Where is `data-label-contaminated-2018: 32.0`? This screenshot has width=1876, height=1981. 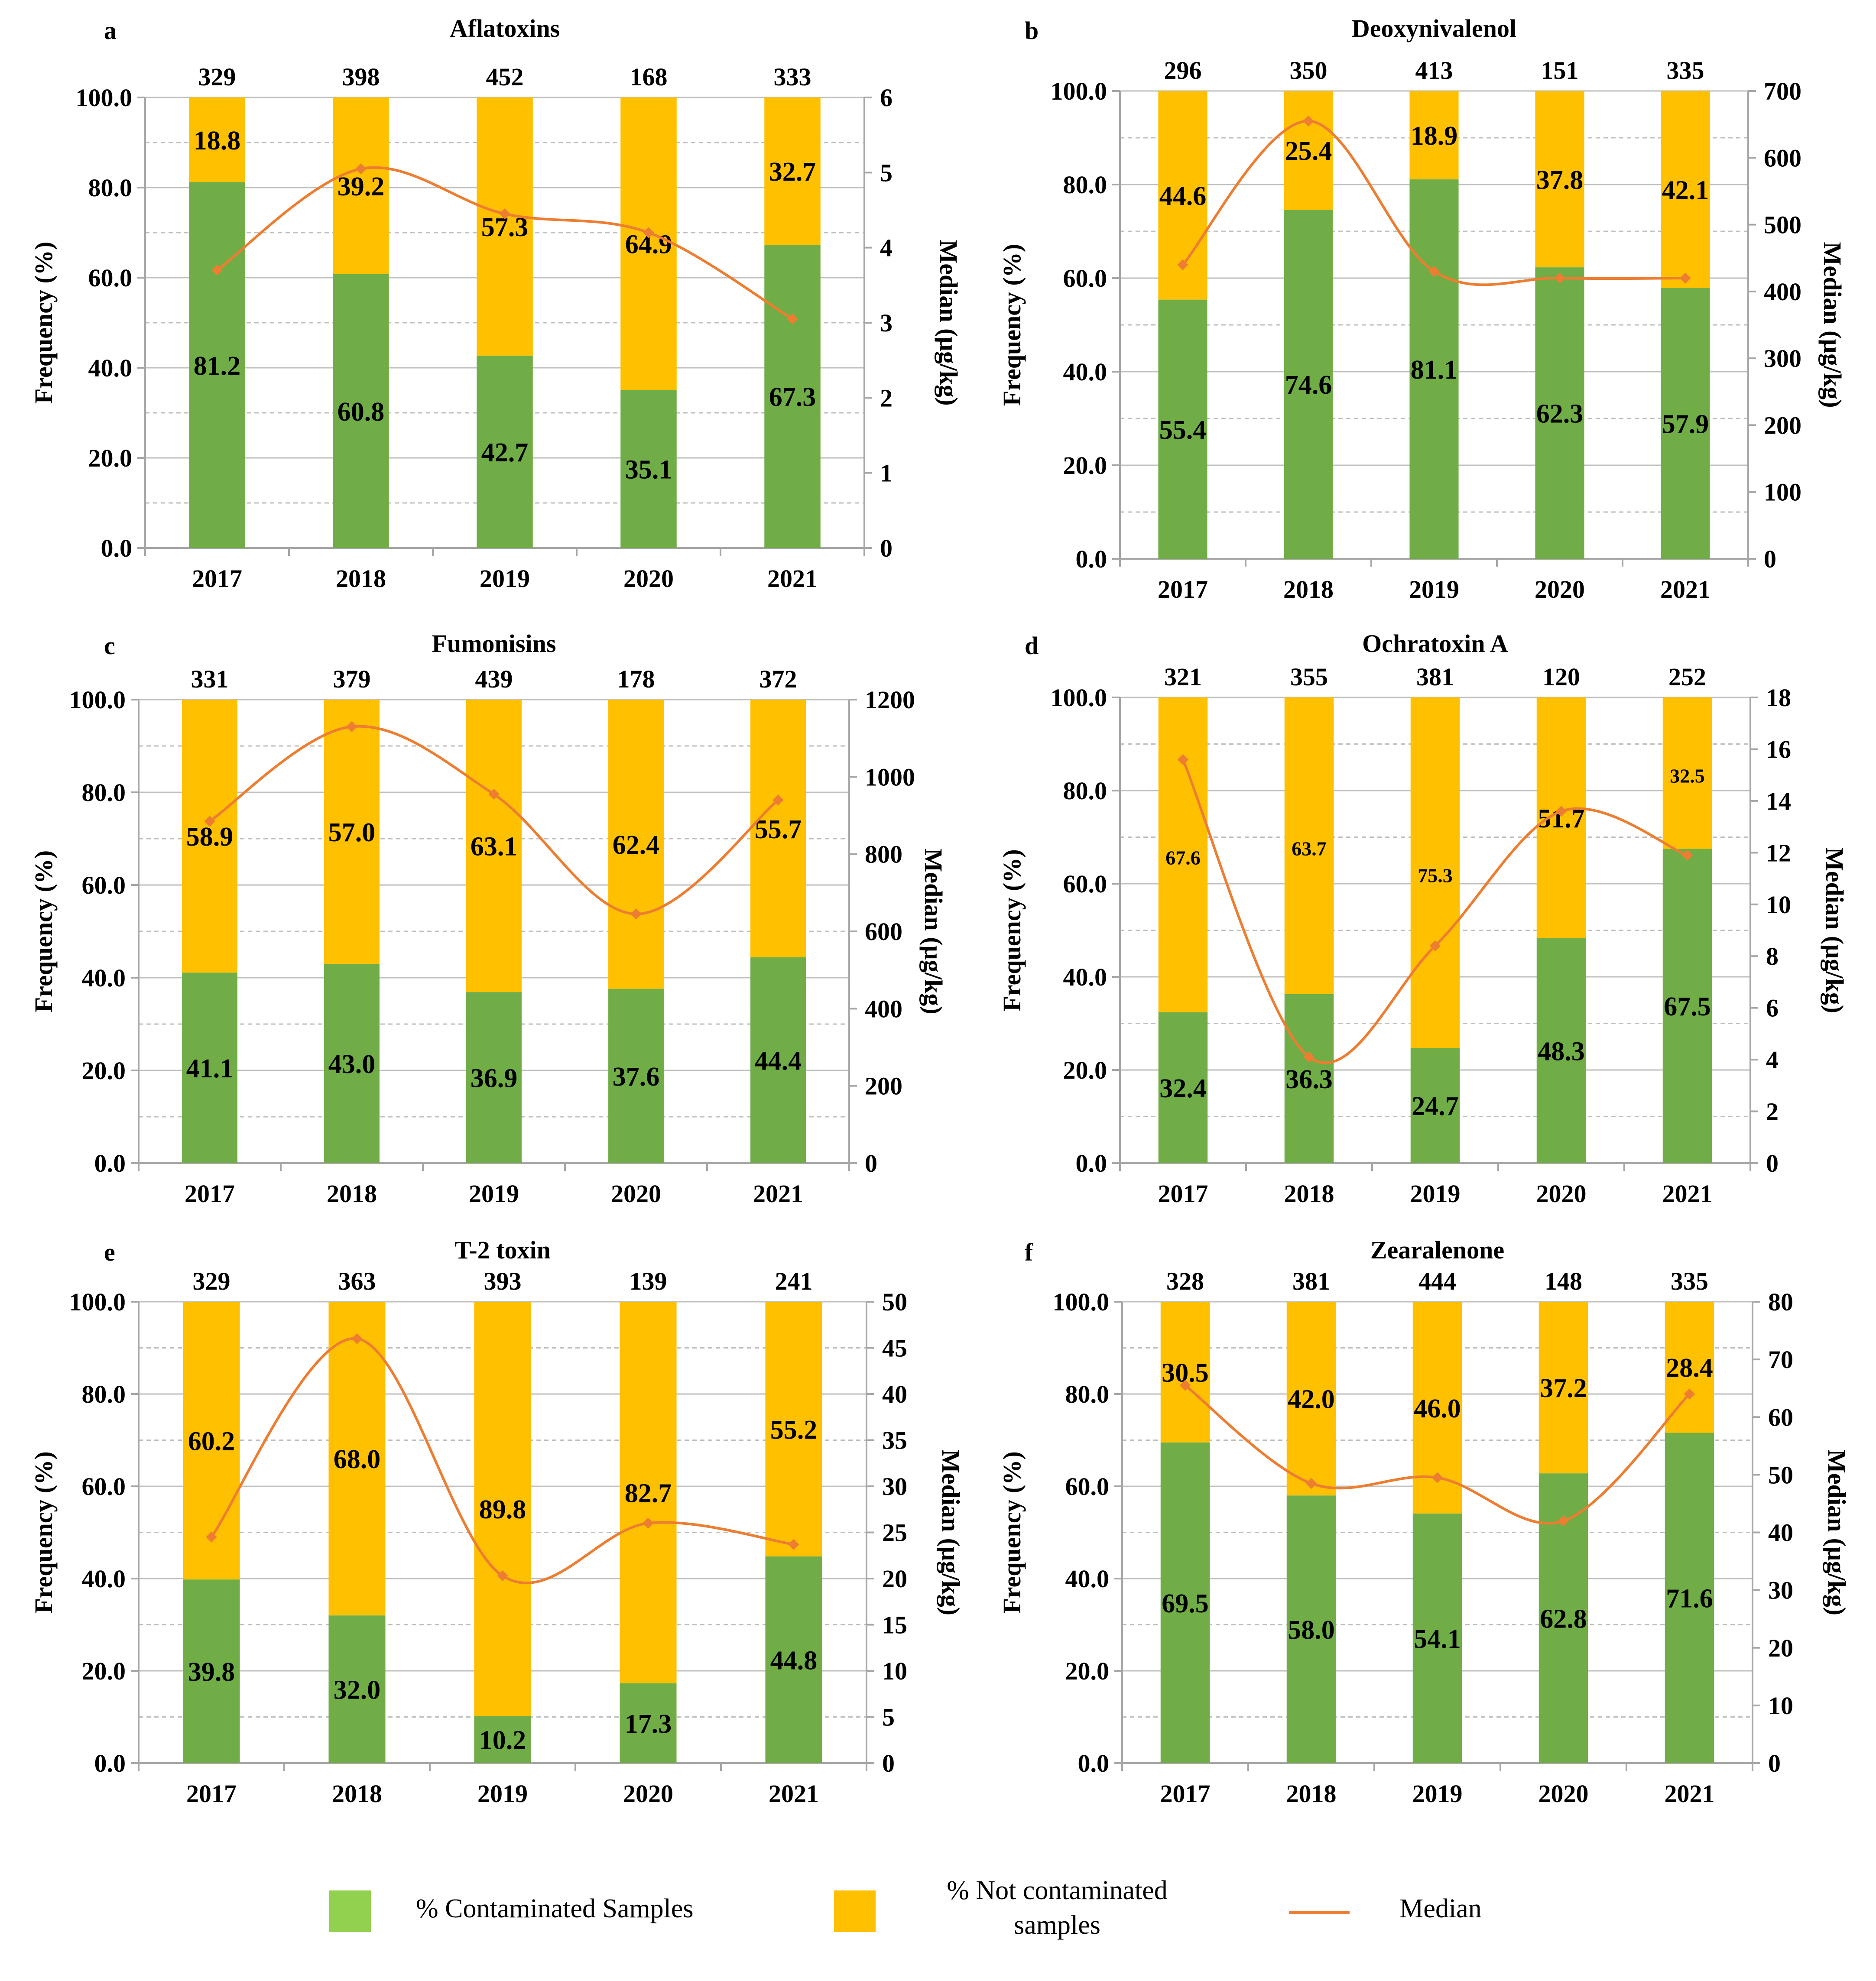 data-label-contaminated-2018: 32.0 is located at coordinates (357, 1690).